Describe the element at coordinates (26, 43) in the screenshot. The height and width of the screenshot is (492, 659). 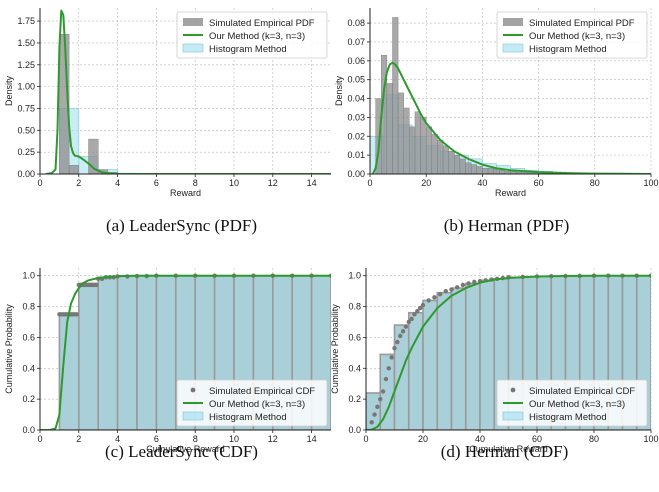
I see `y-tick-label: 1.50` at that location.